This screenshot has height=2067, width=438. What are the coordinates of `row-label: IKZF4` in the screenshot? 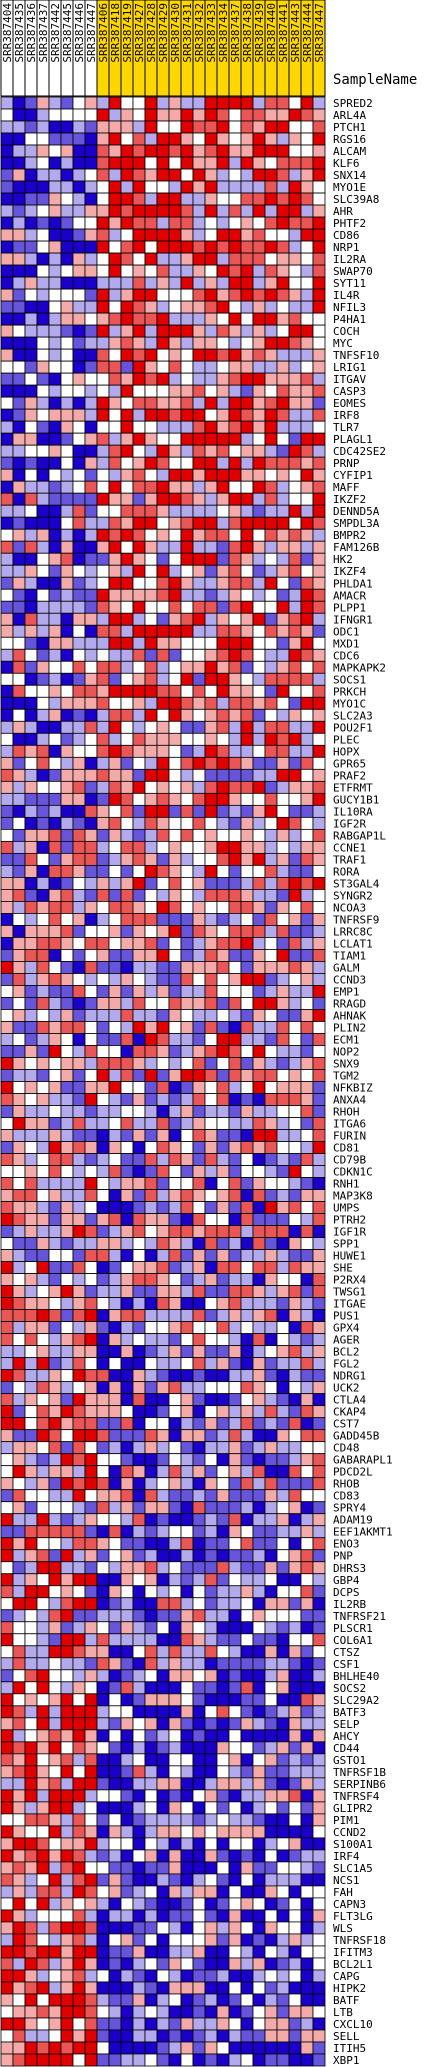 It's located at (349, 571).